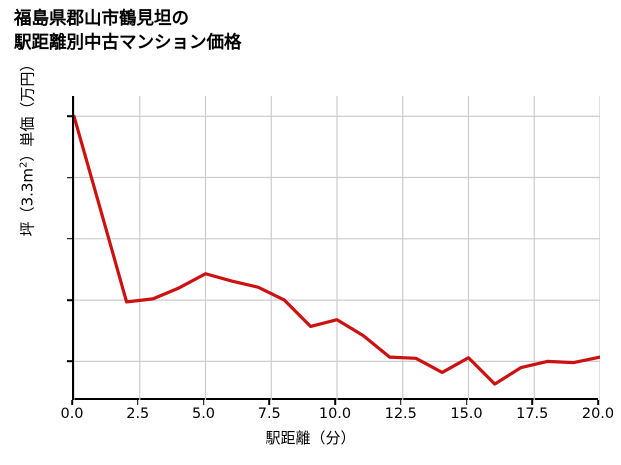 This screenshot has width=621, height=465. Describe the element at coordinates (400, 414) in the screenshot. I see `x-tick-label: 12.5` at that location.